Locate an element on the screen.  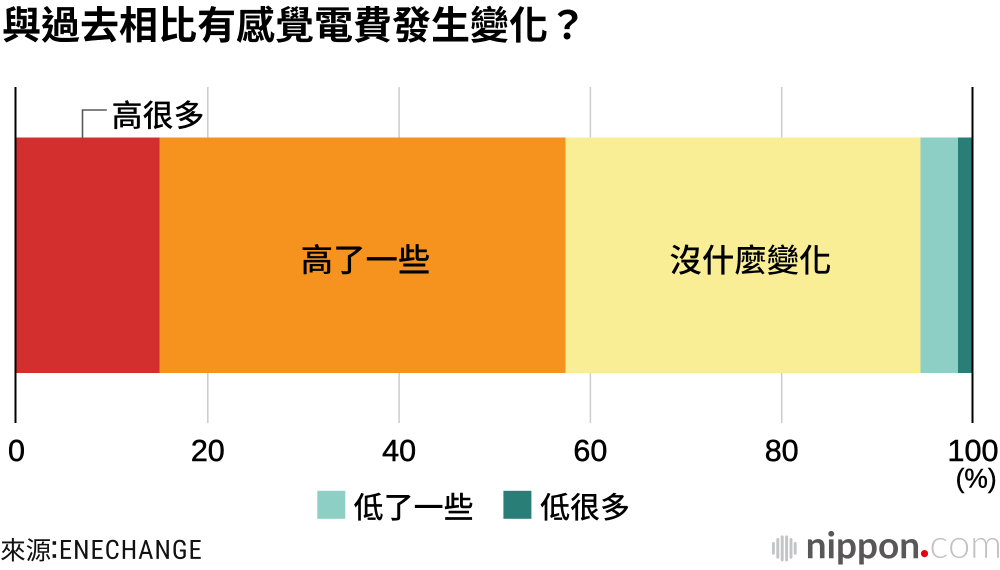
svg-text: 60 is located at coordinates (590, 451).